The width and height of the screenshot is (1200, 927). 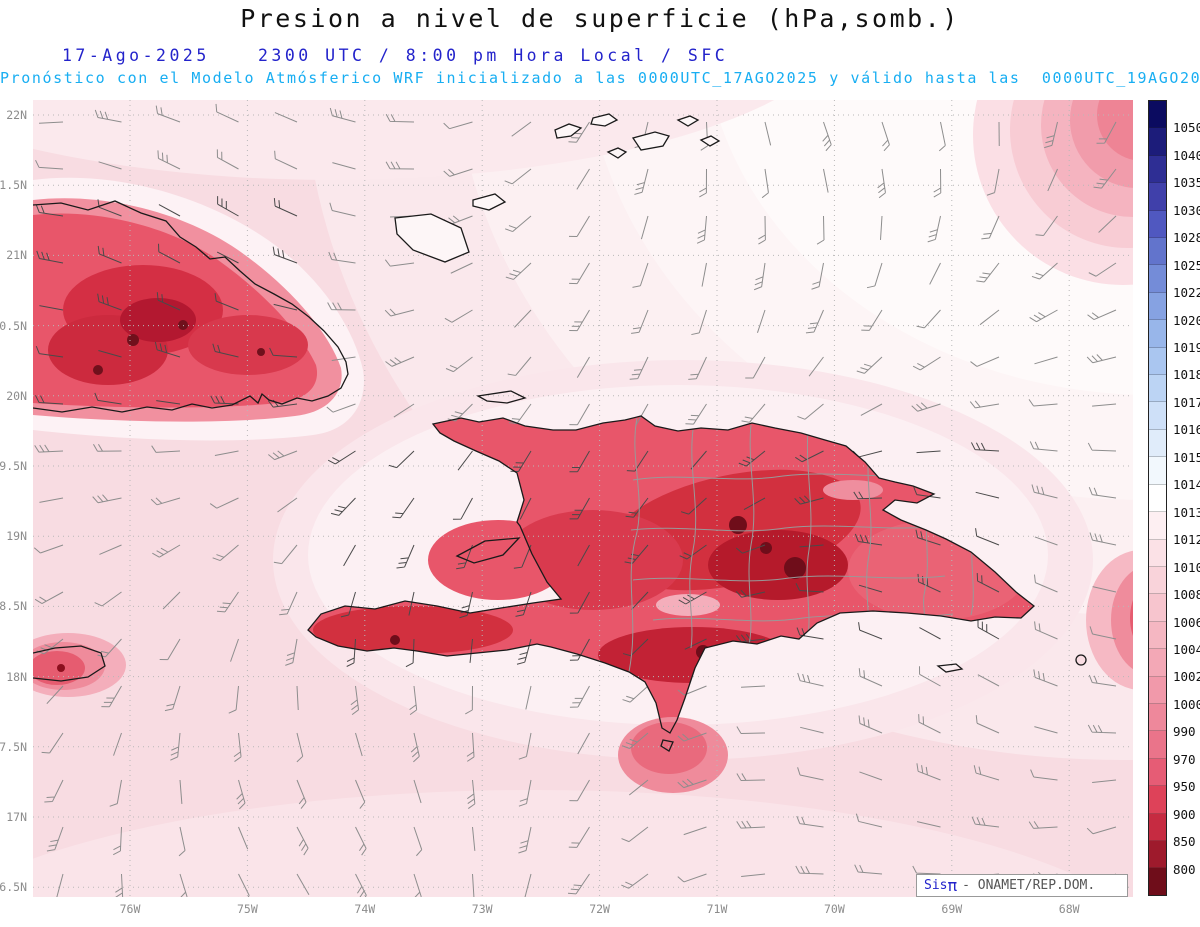 I want to click on colorbar-label: 1000, so click(x=1186, y=704).